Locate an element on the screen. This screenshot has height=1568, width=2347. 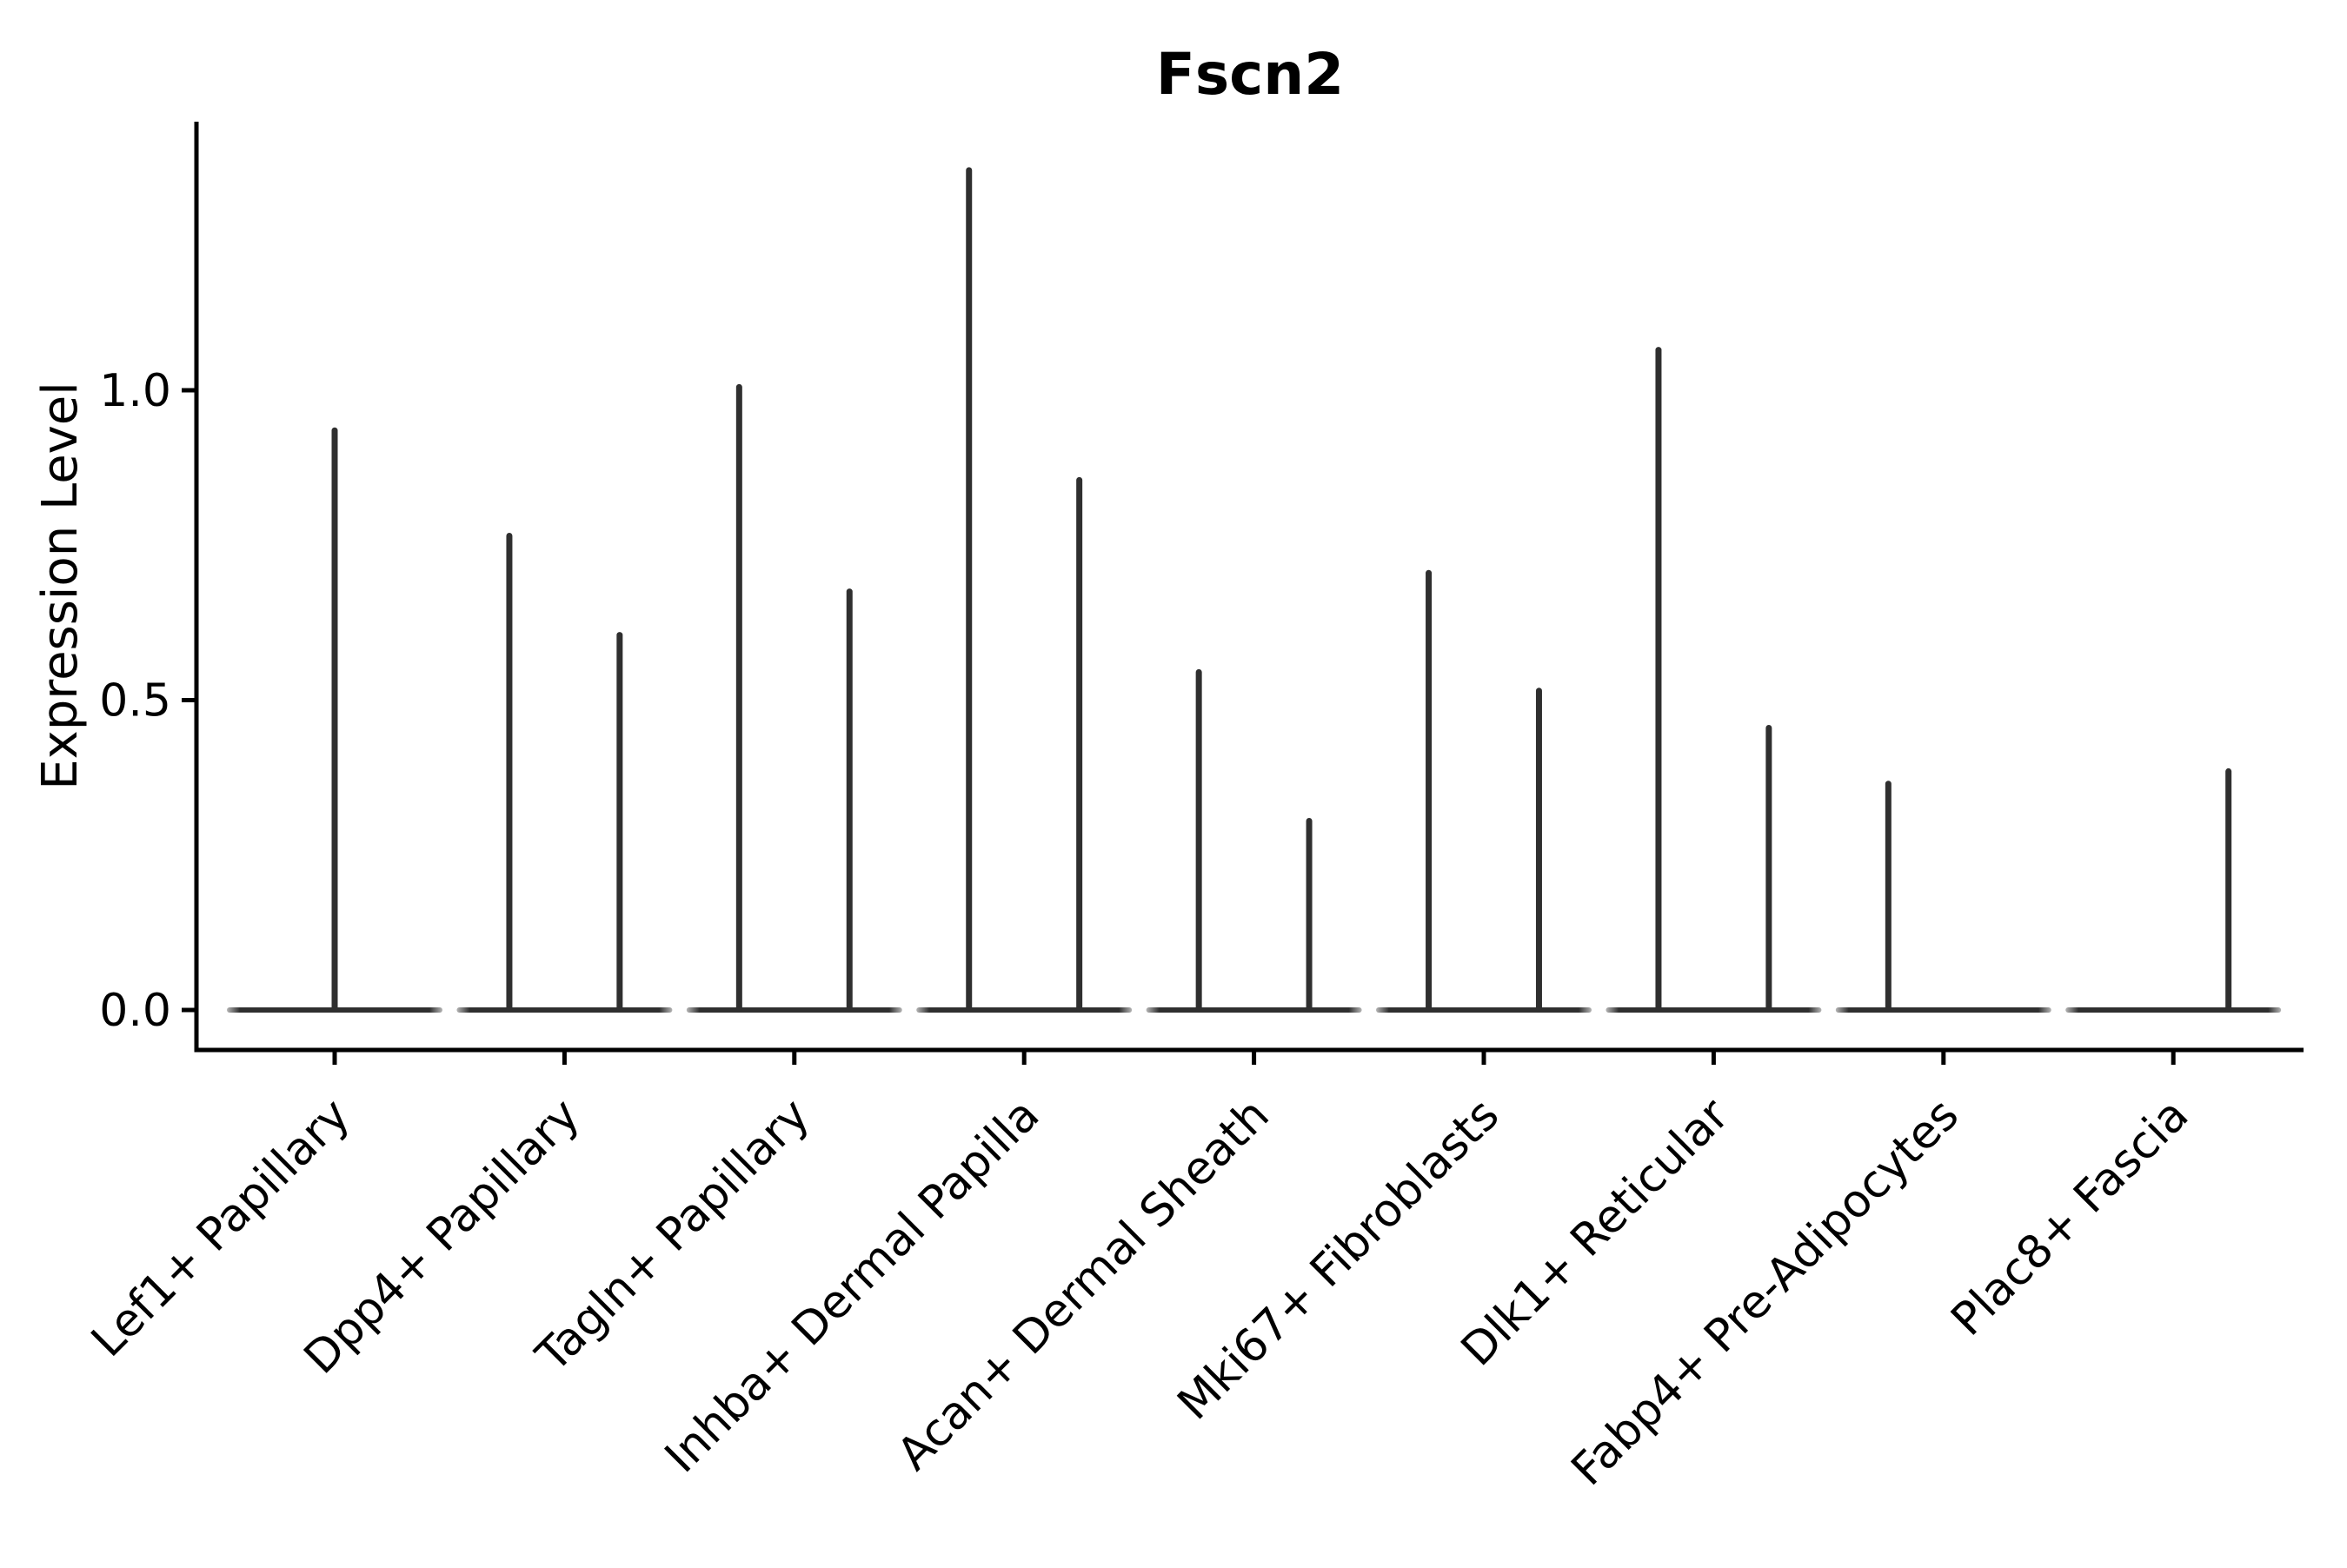
y-tick-label: 1.0 is located at coordinates (135, 391).